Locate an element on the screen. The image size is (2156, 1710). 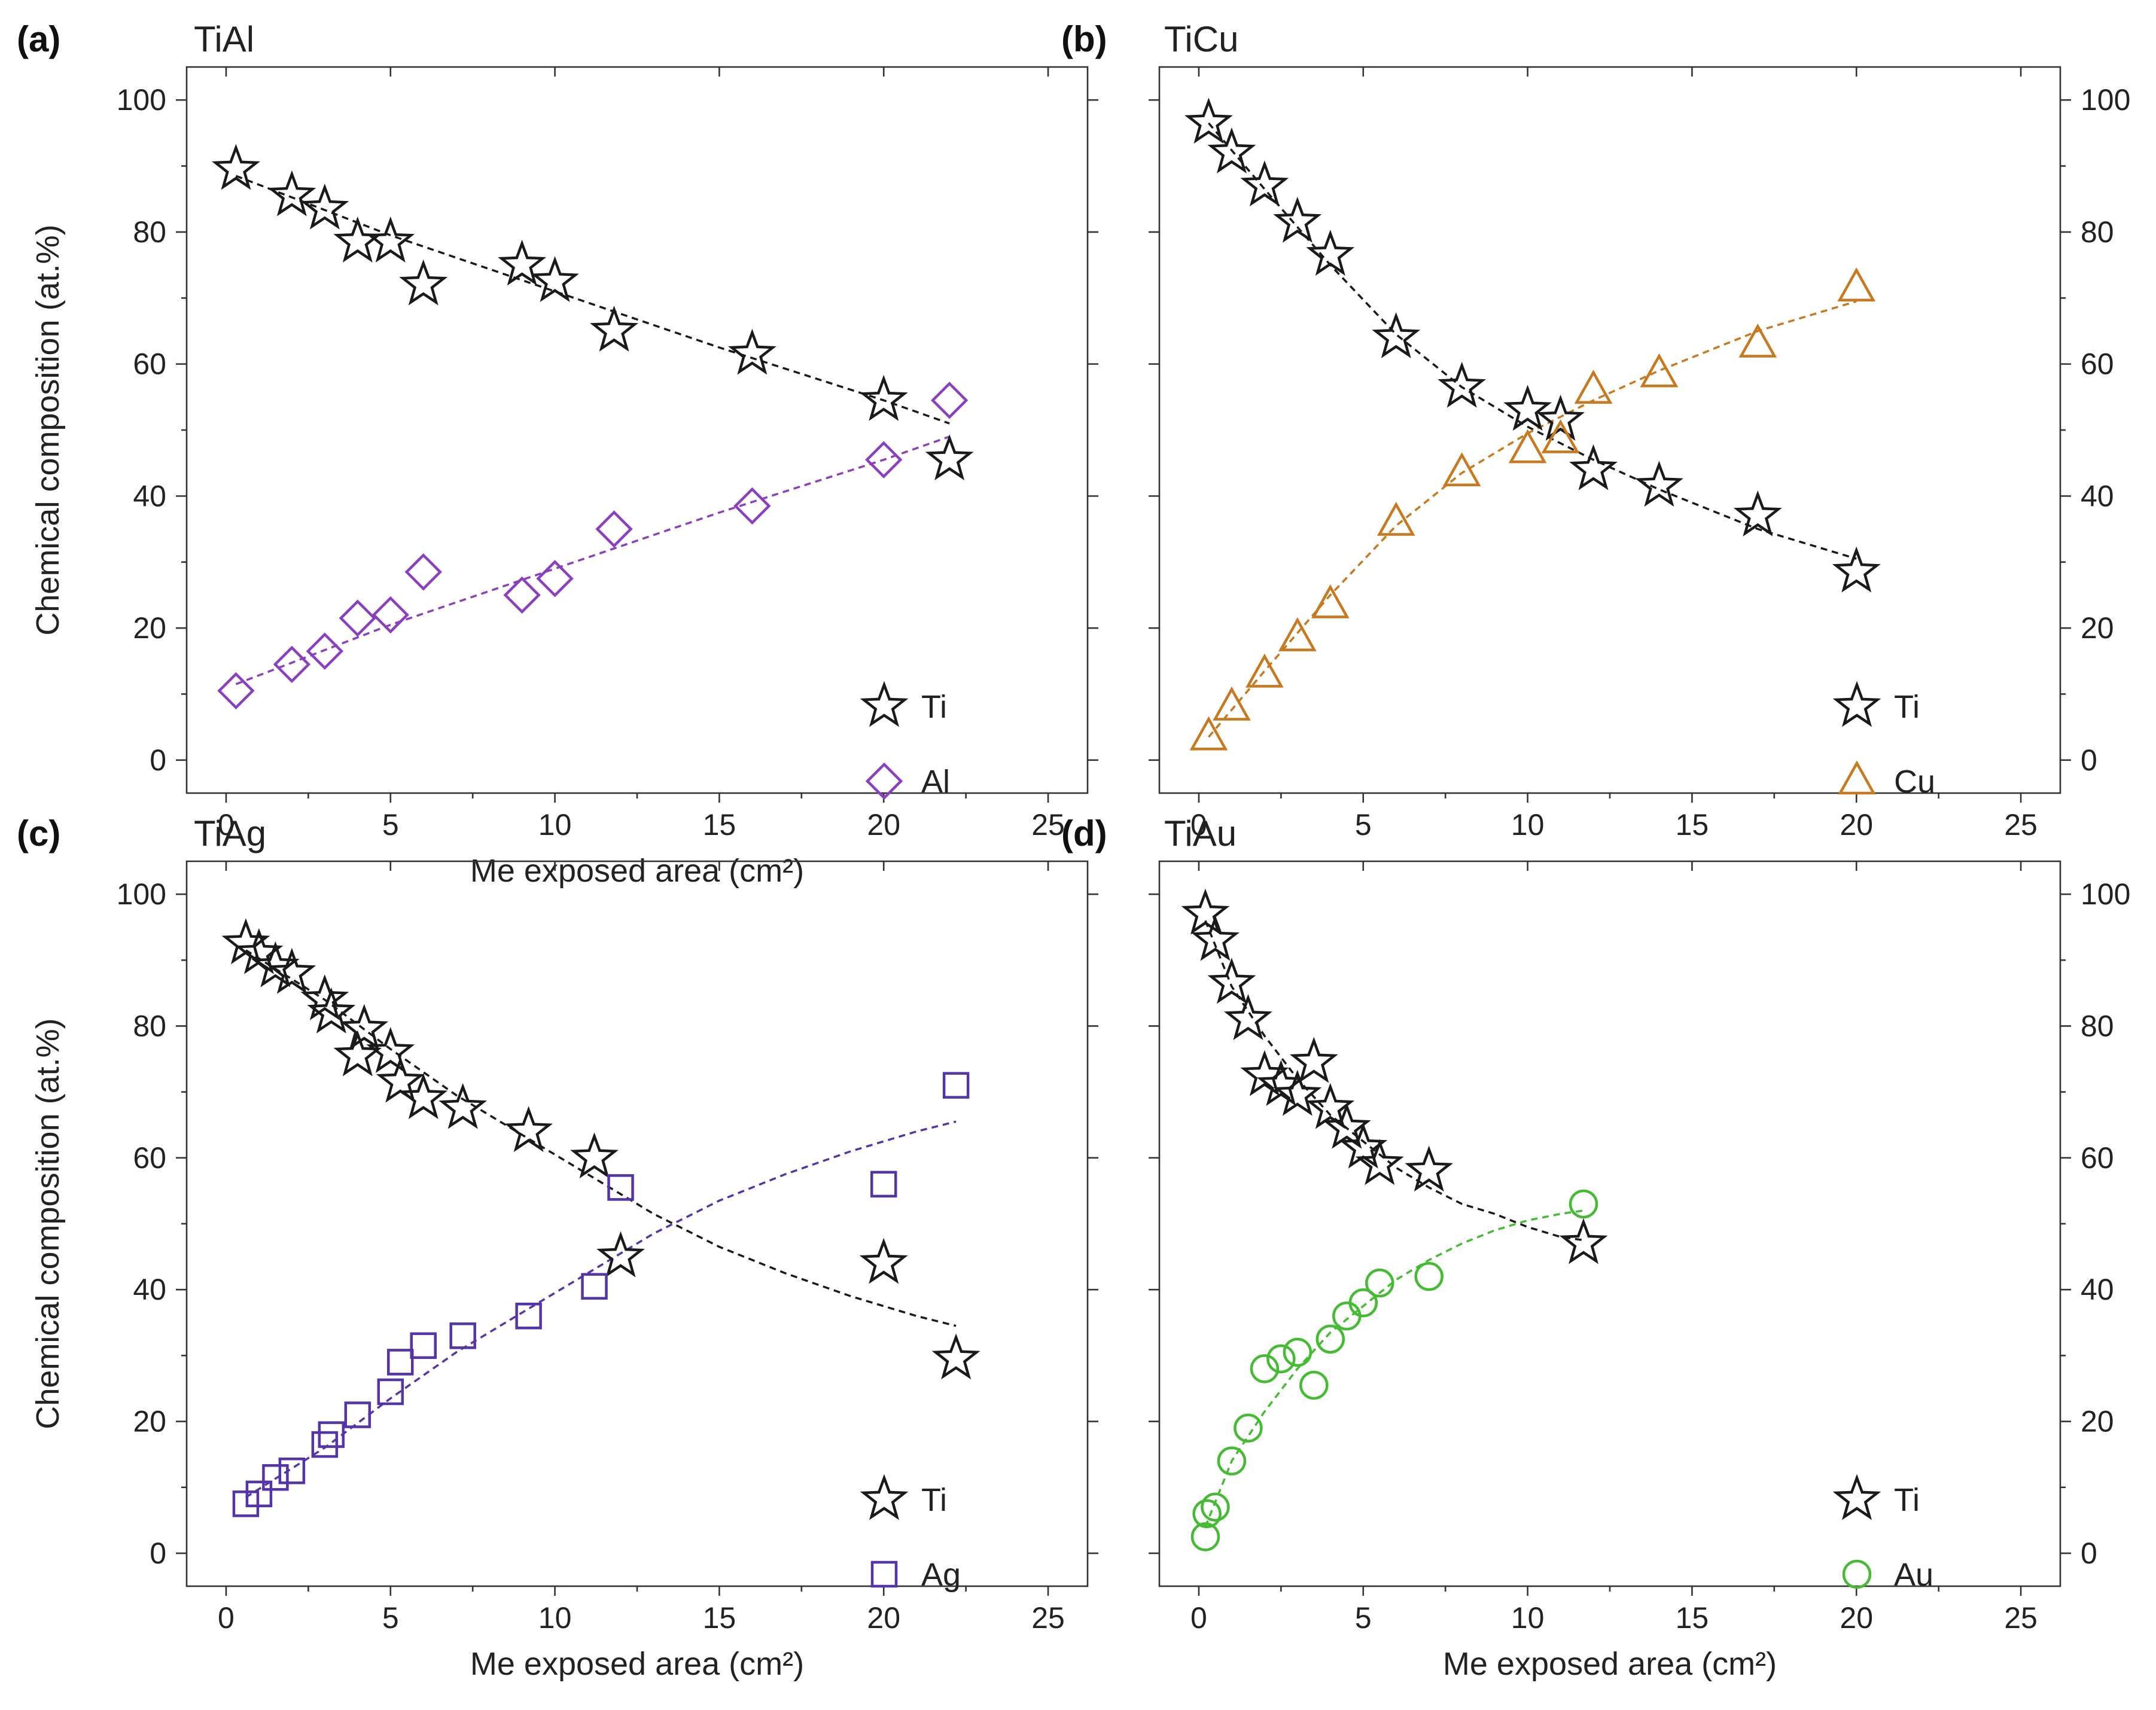
y-tick-label: 80 is located at coordinates (2097, 1026).